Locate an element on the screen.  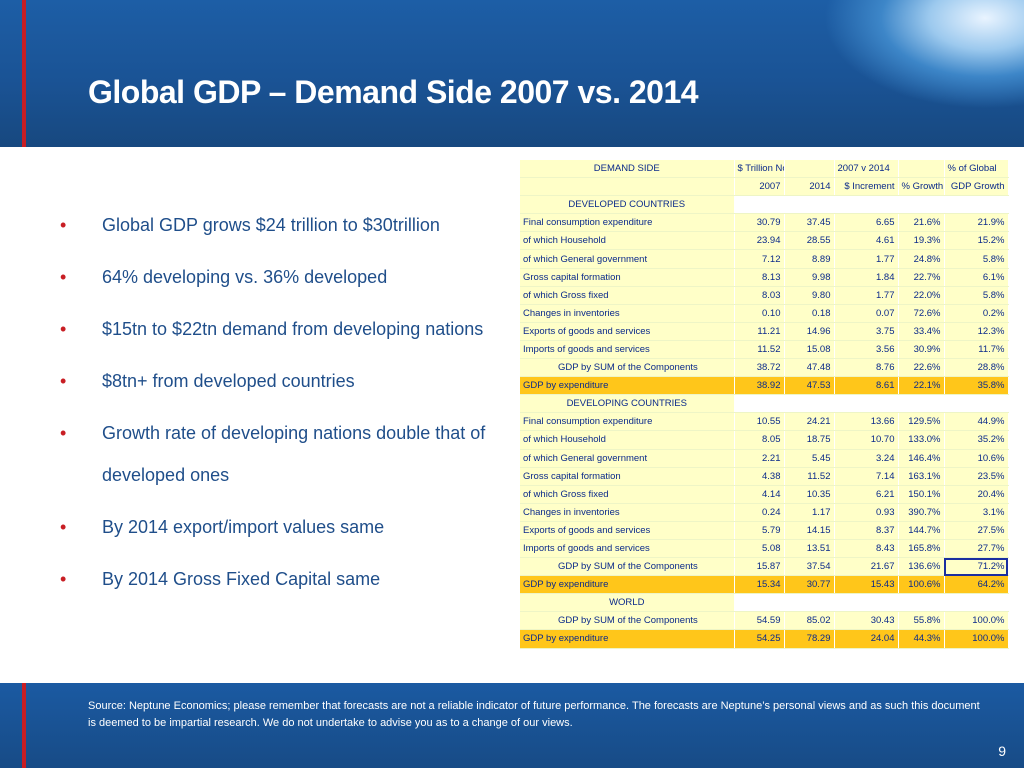
value-global-share: 71.2% is located at coordinates (976, 567).